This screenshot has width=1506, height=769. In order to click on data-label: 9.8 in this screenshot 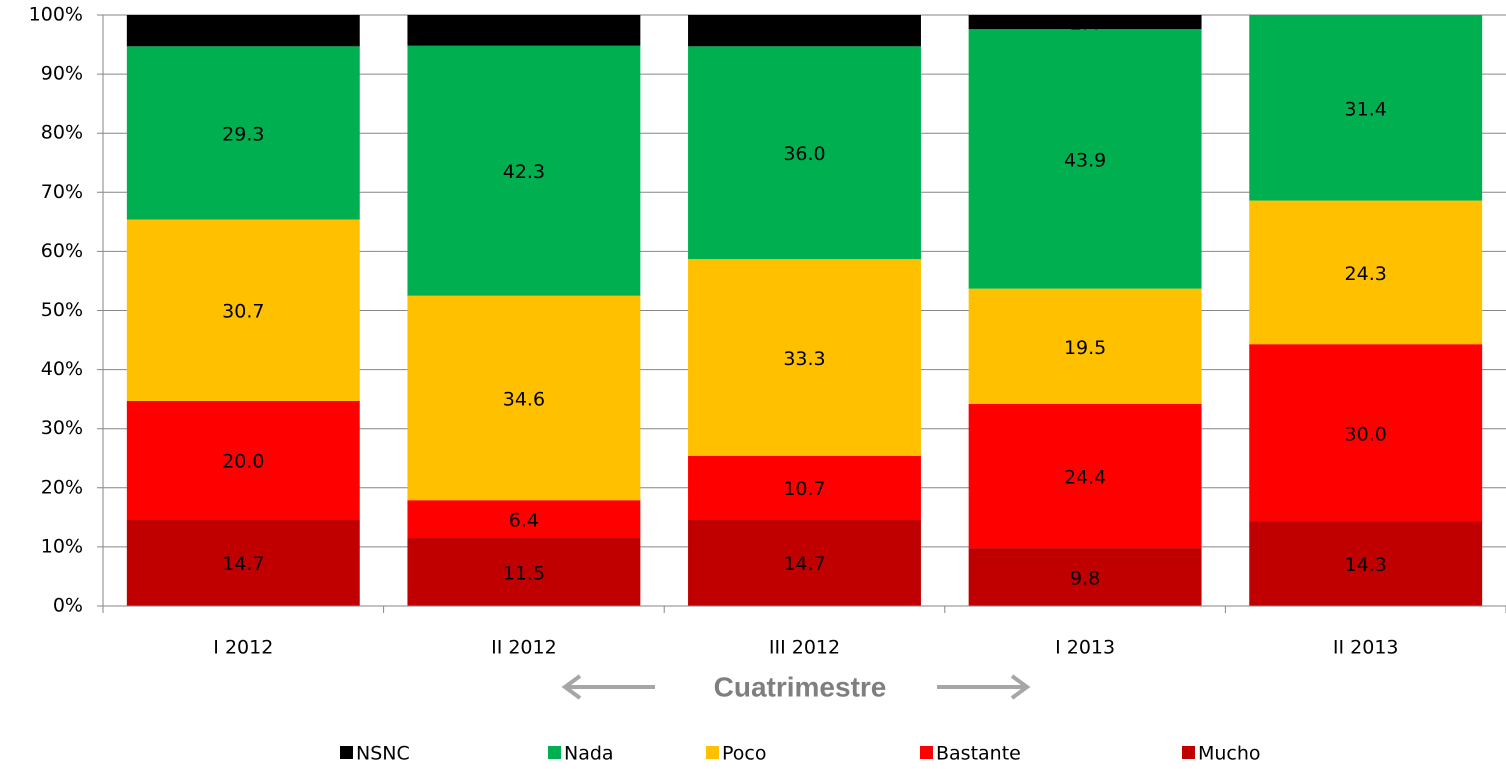, I will do `click(1085, 579)`.